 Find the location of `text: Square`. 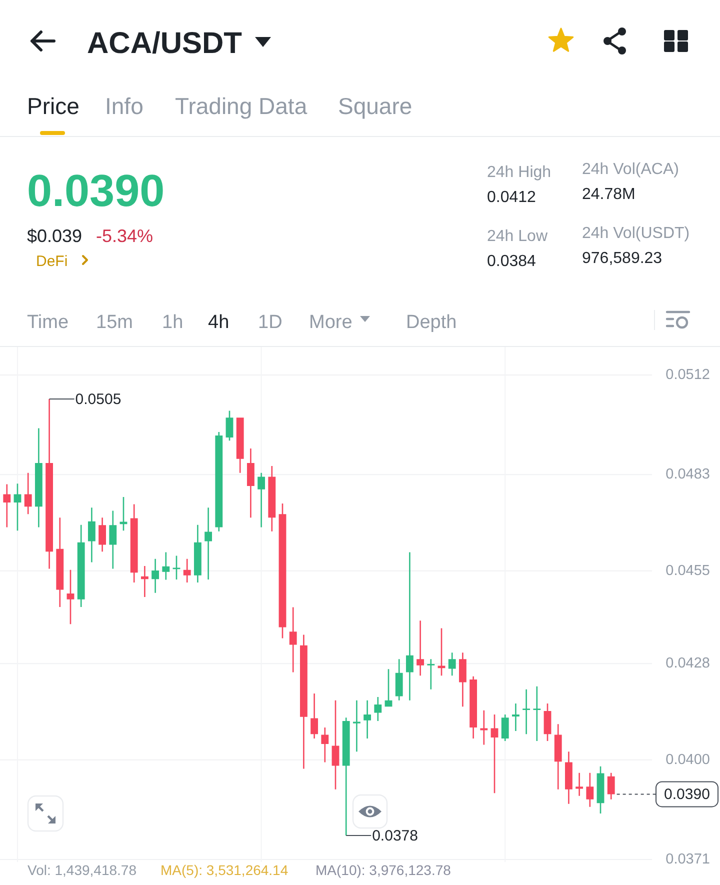

text: Square is located at coordinates (375, 106).